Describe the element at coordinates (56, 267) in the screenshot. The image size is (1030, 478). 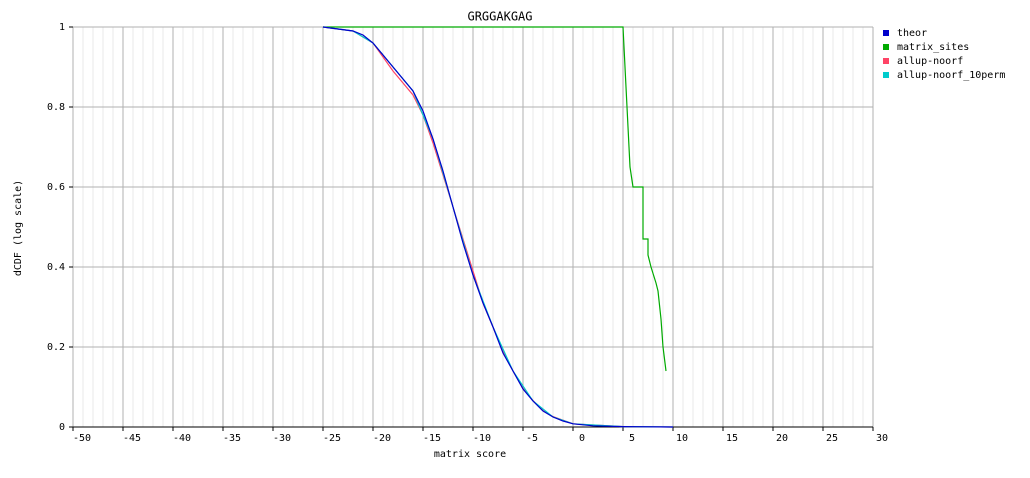
I see `y-tick-label: 0.4` at that location.